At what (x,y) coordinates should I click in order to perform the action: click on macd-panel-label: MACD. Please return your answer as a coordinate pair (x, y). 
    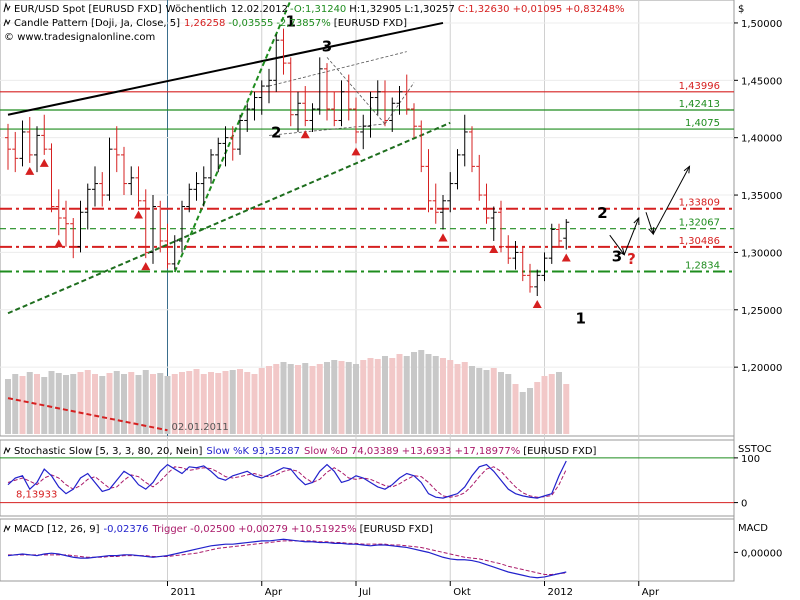
    Looking at the image, I should click on (753, 528).